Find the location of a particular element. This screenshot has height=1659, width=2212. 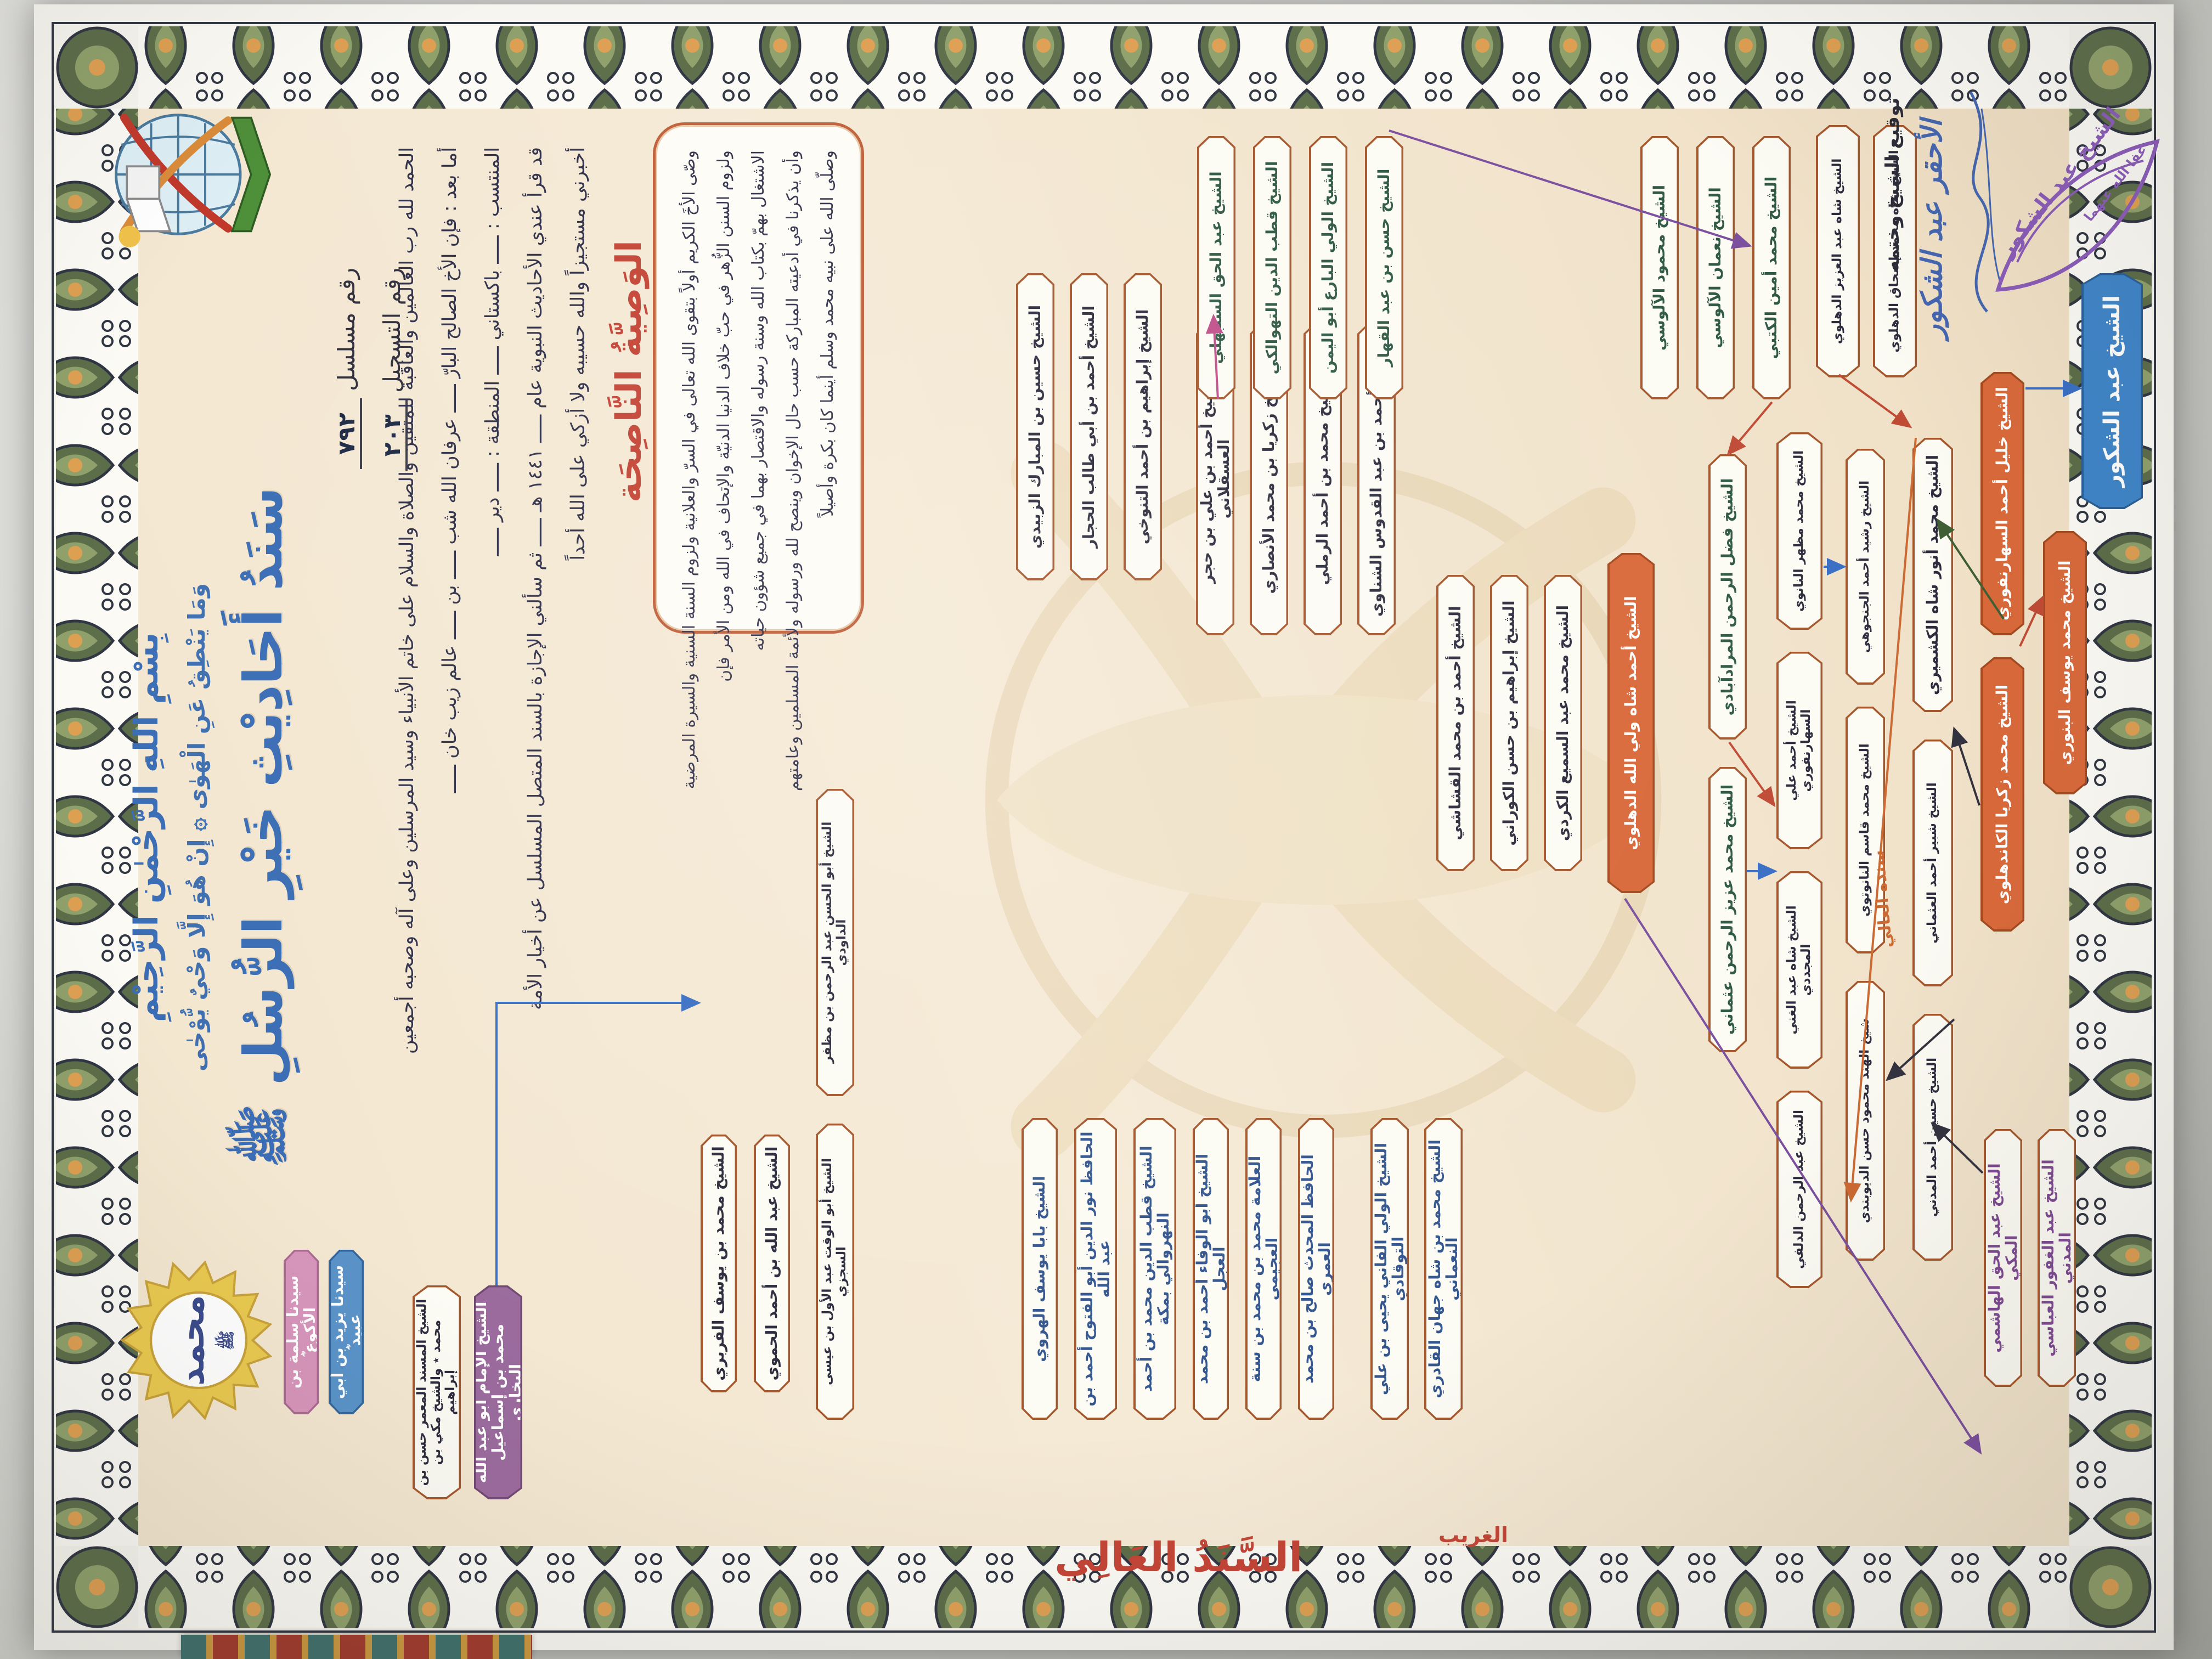

chain-node: الشيخ أحمد شاه ولي الله الدهلوي is located at coordinates (1631, 723).